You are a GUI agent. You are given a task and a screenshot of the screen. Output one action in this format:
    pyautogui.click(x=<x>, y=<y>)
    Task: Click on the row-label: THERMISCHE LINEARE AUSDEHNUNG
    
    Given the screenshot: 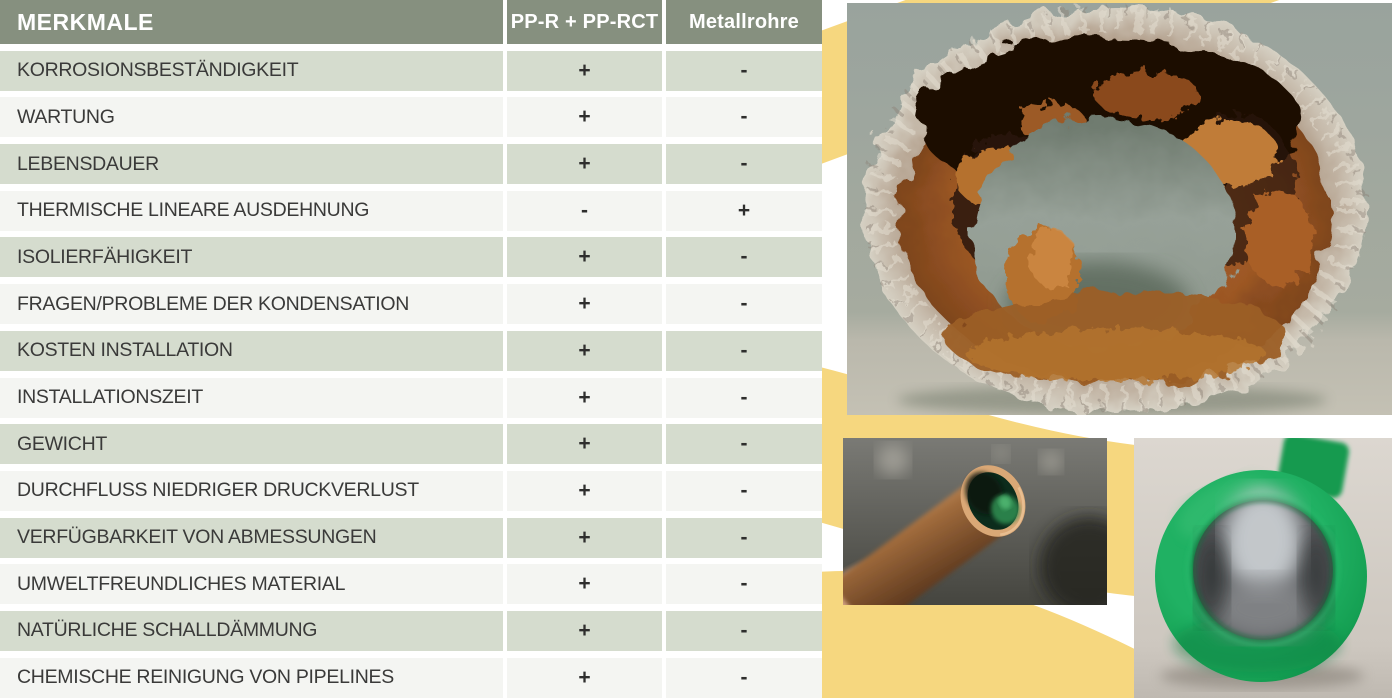 What is the action you would take?
    pyautogui.click(x=251, y=210)
    